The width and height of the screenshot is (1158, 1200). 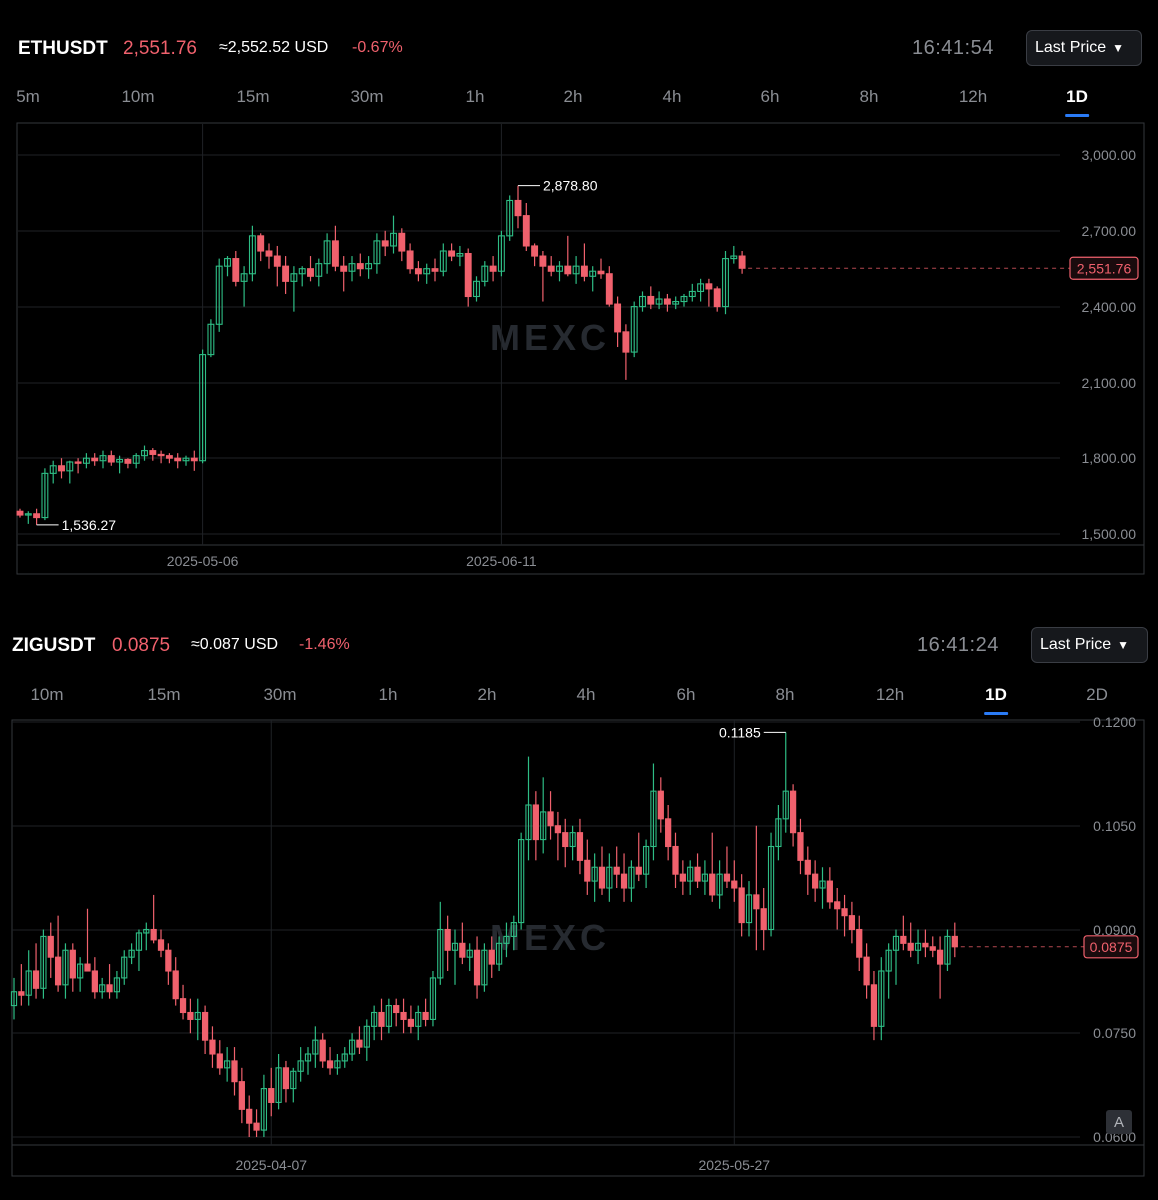 I want to click on auto-scale-button: A, so click(x=1119, y=1122).